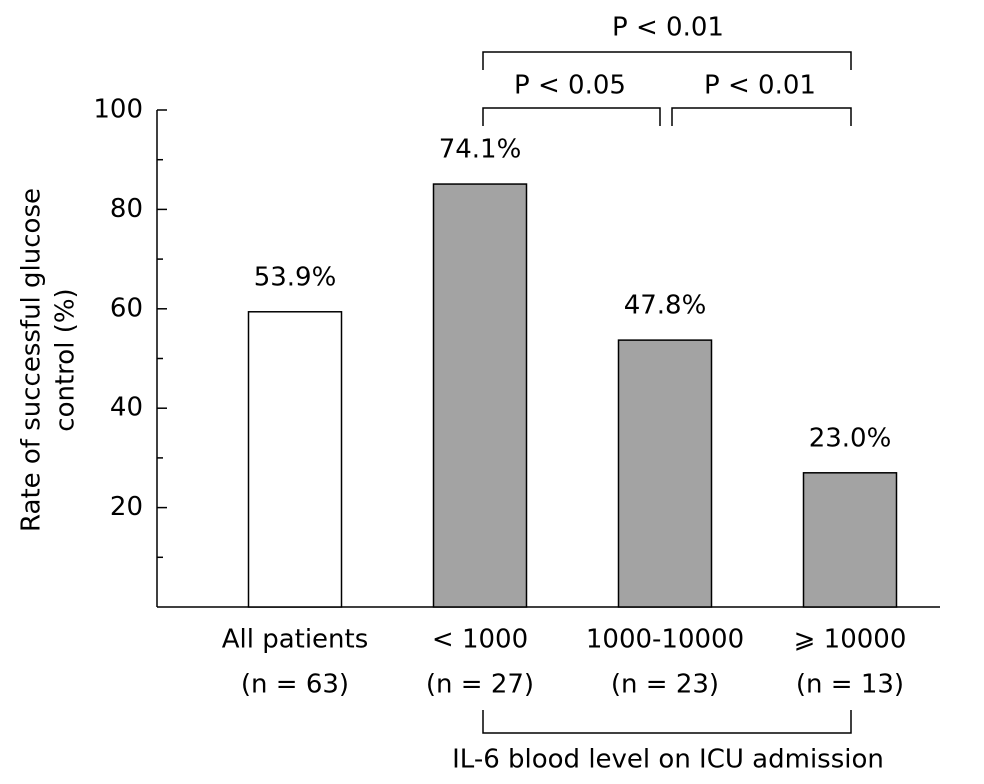 This screenshot has width=984, height=784. I want to click on group-label: IL-6 blood level on ICU admission, so click(668, 760).